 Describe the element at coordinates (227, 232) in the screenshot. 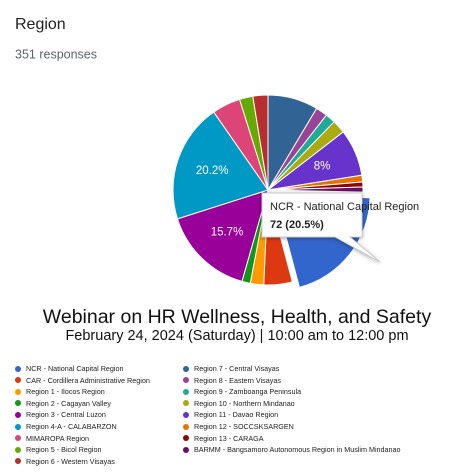

I see `slice-label: 15.7%` at that location.